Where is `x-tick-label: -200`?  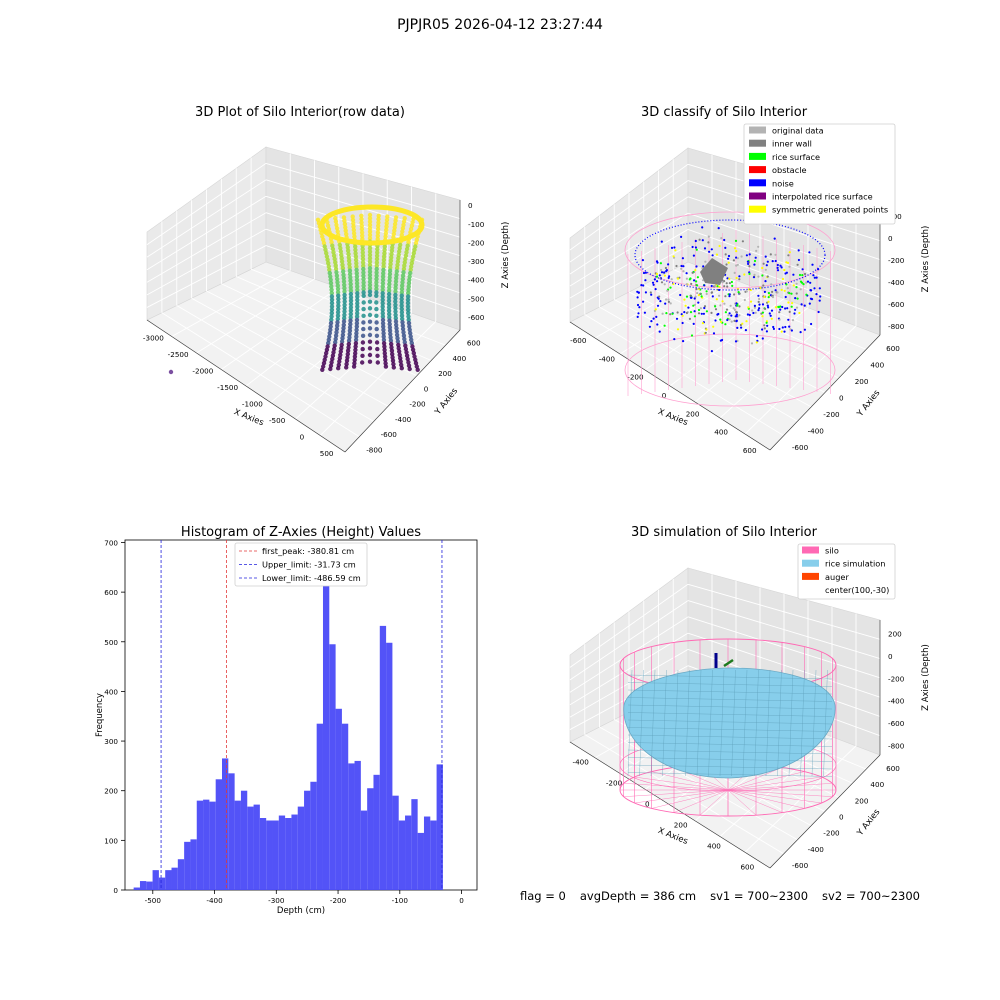 x-tick-label: -200 is located at coordinates (635, 377).